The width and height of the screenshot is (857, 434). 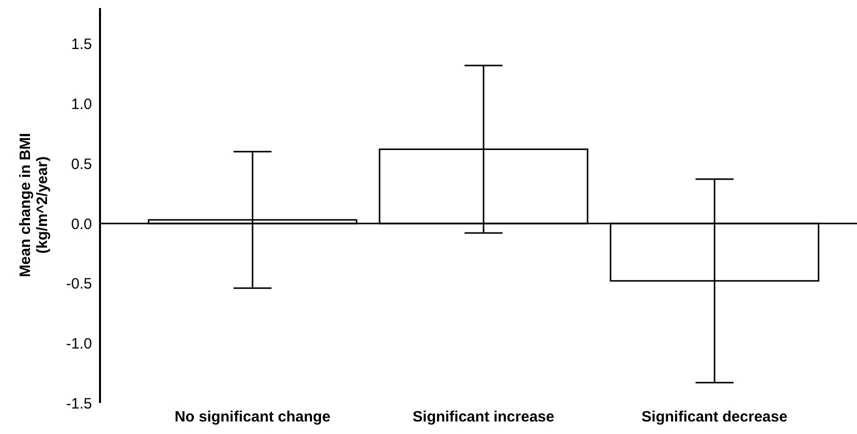 I want to click on y-tick-label: 1.0, so click(x=81, y=105).